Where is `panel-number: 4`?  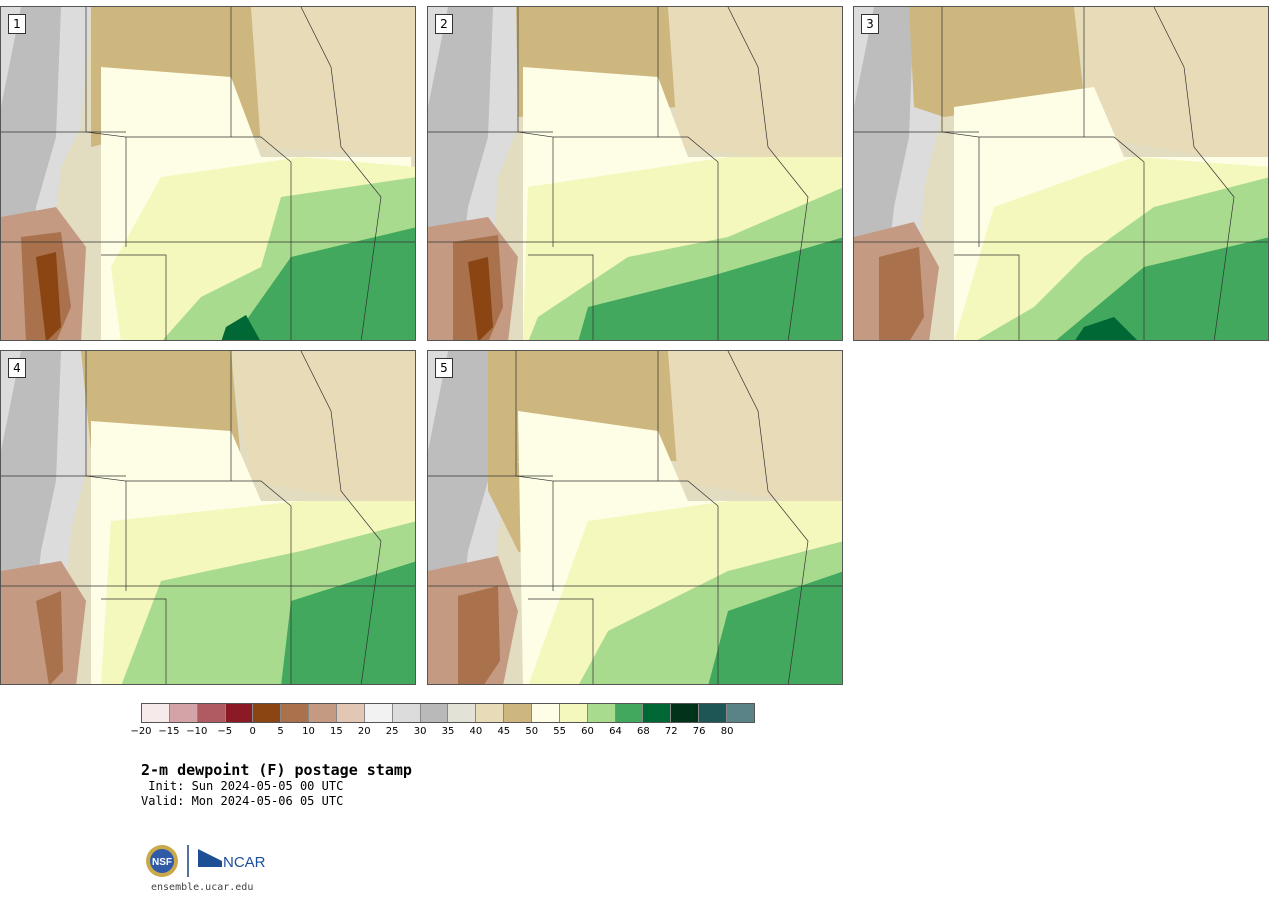
panel-number: 4 is located at coordinates (17, 368).